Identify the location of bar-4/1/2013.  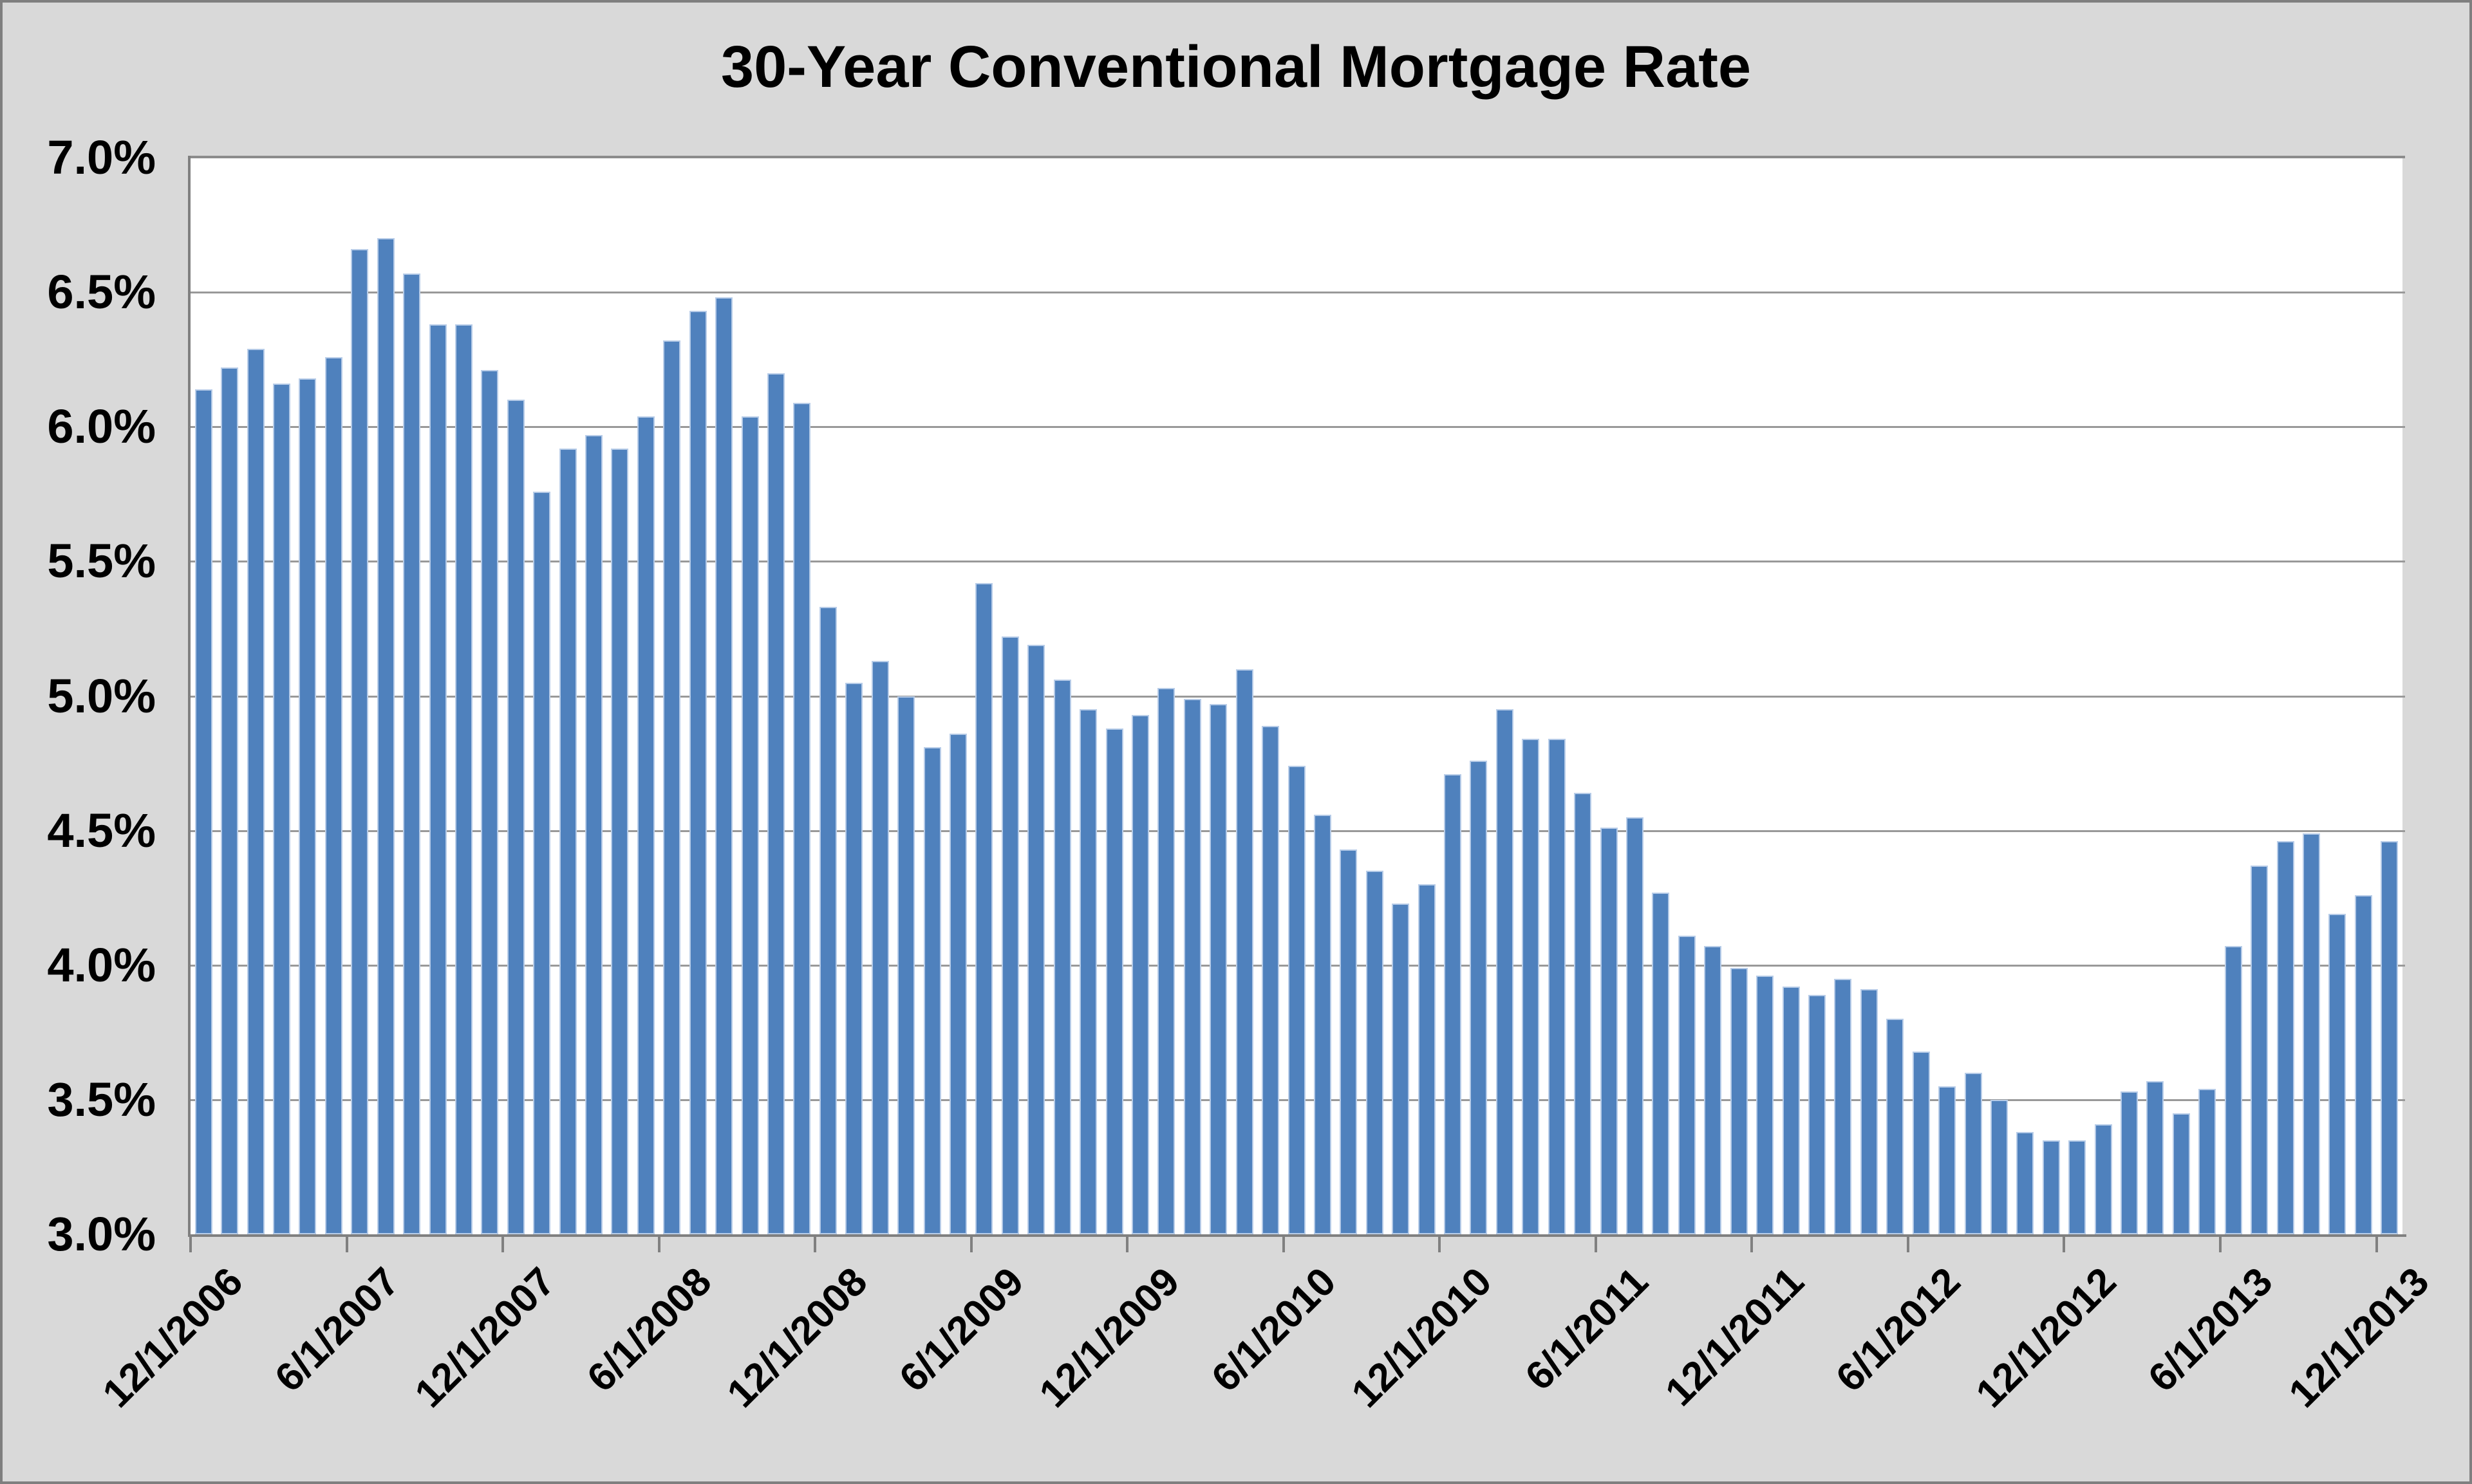
(2181, 1173).